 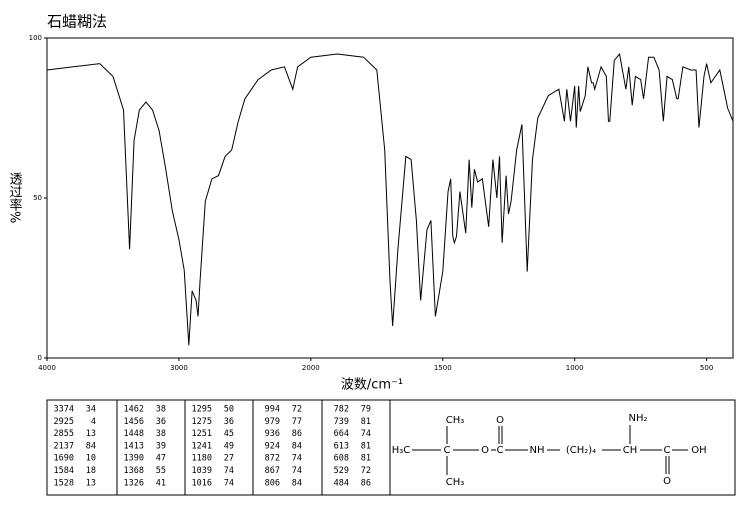 What do you see at coordinates (366, 410) in the screenshot?
I see `peak-transmittance: 79` at bounding box center [366, 410].